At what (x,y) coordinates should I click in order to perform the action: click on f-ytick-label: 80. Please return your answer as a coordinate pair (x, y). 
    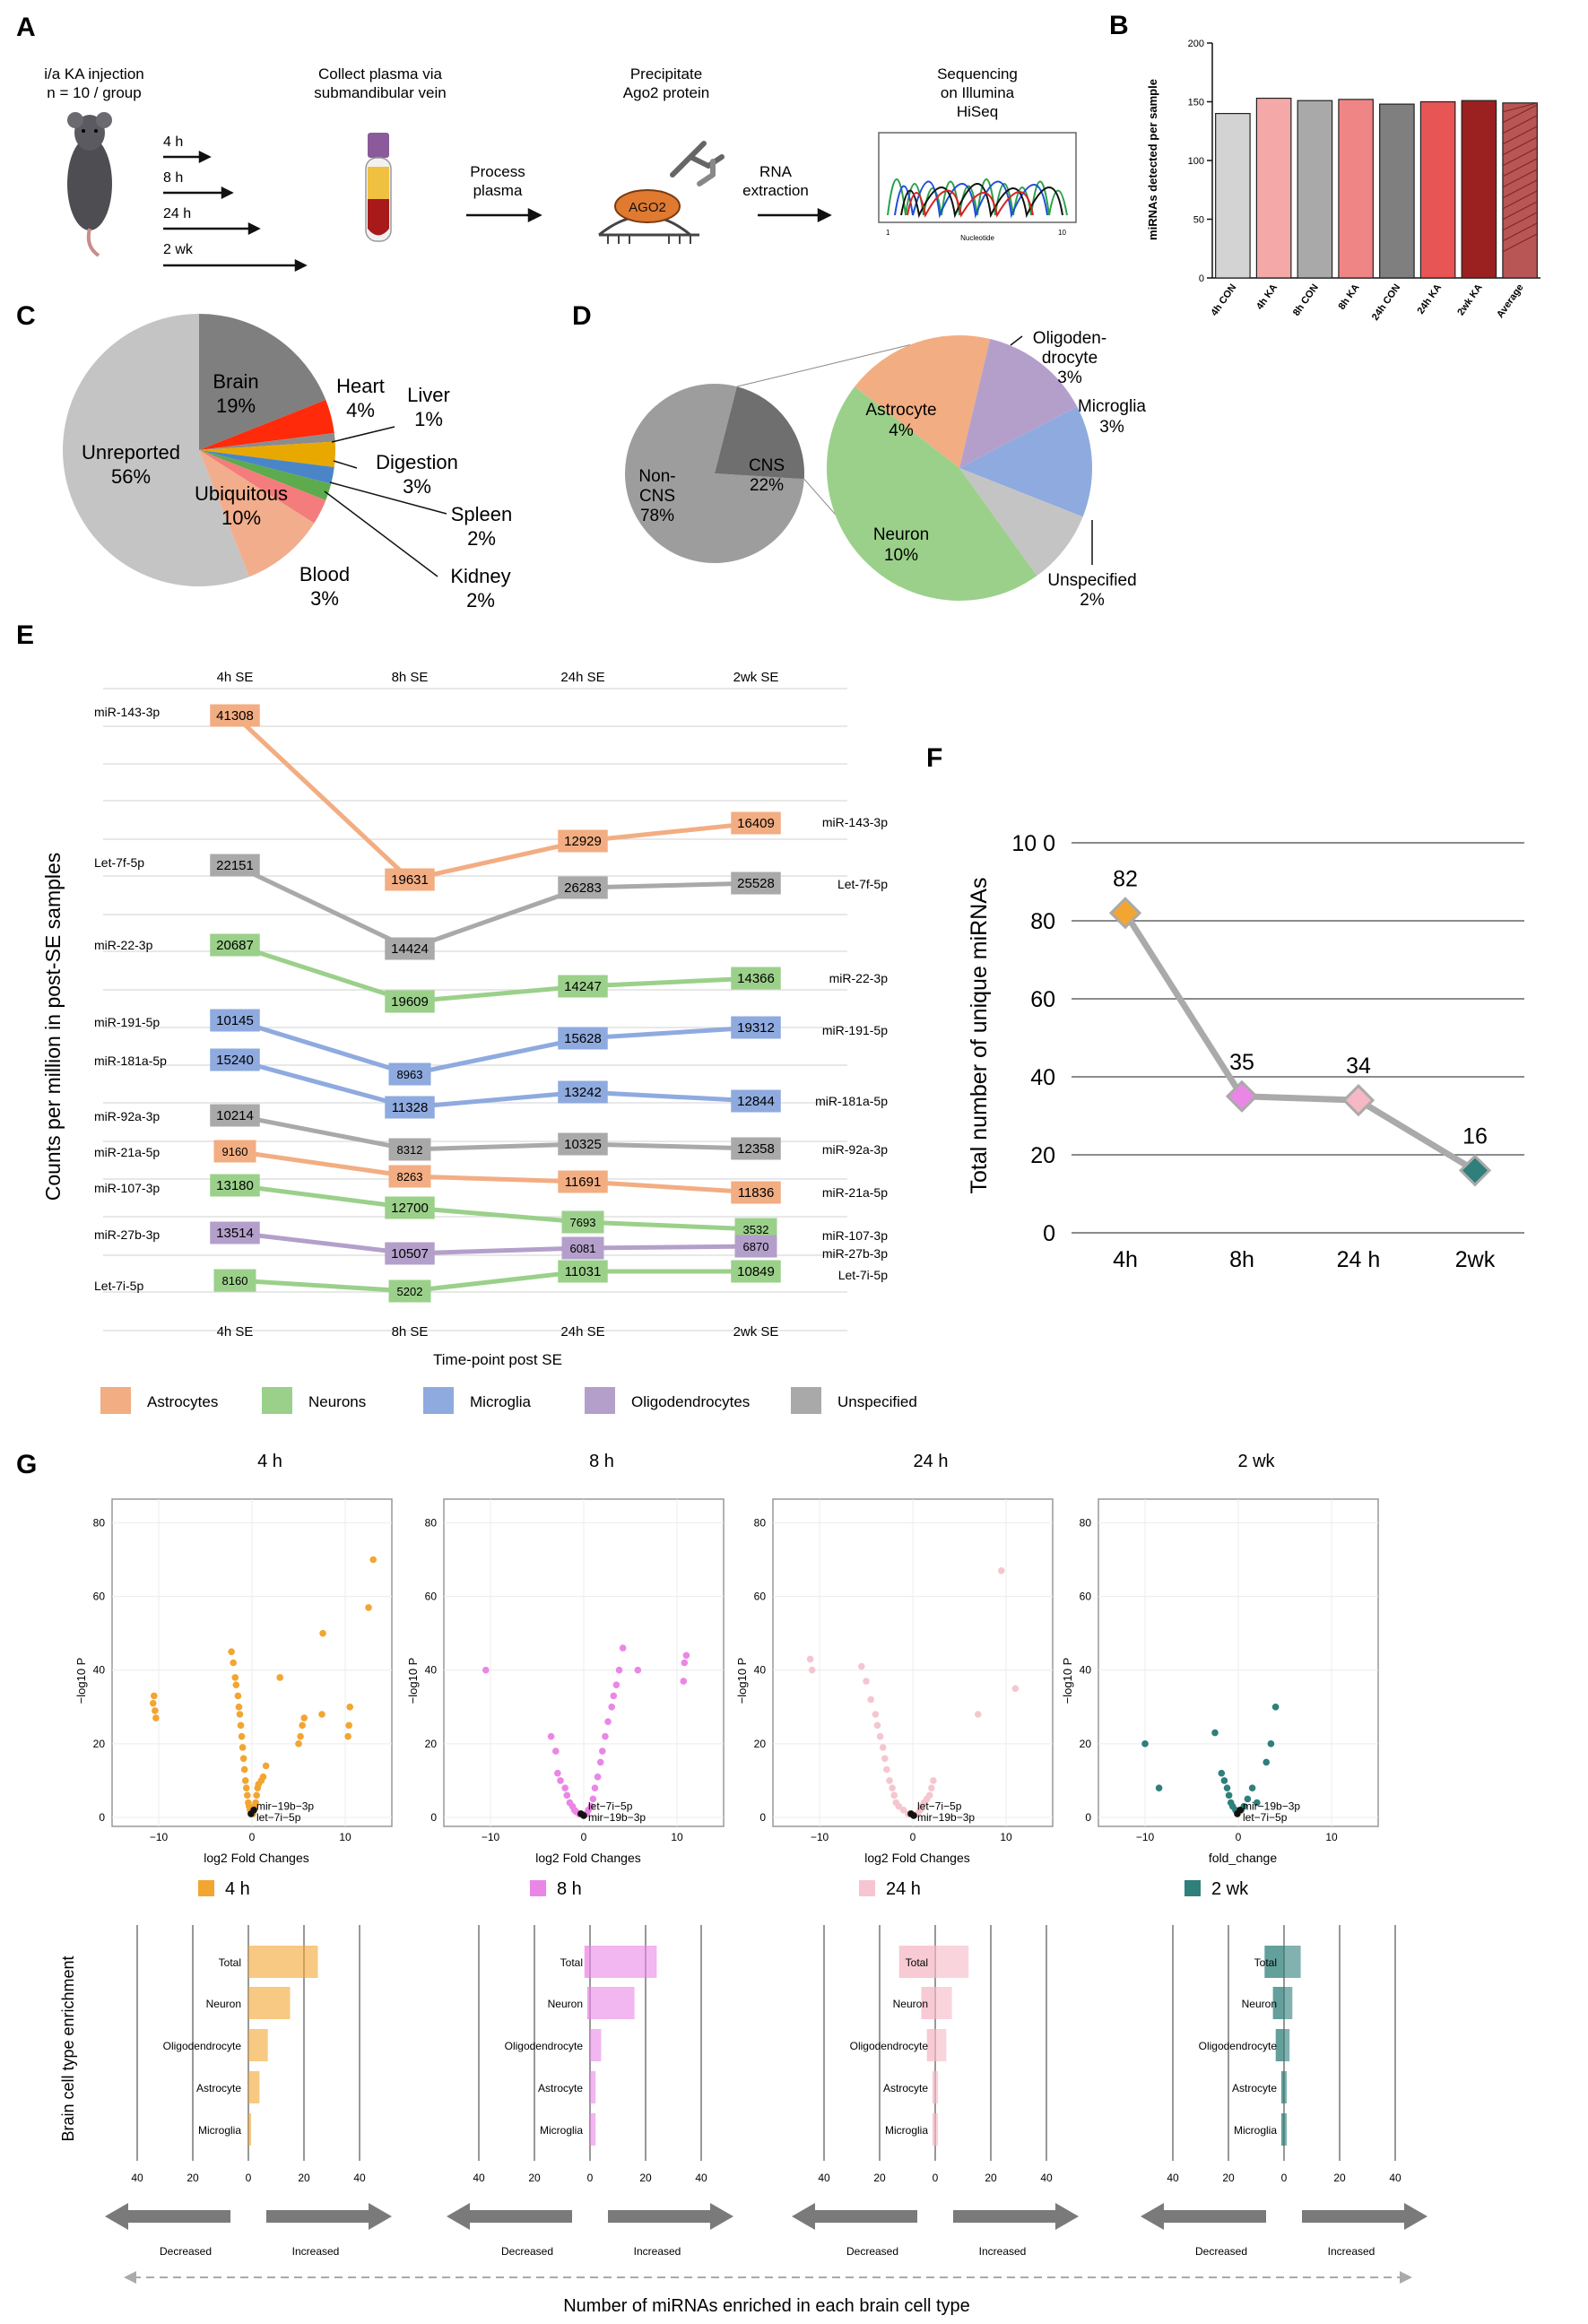
    Looking at the image, I should click on (1043, 921).